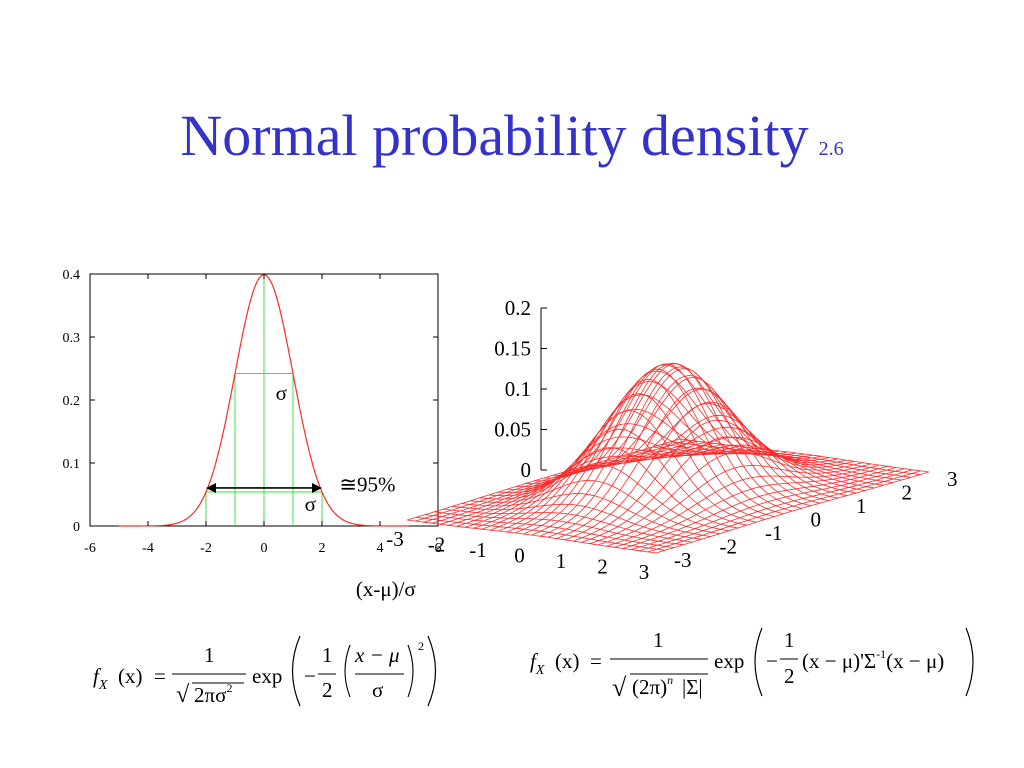 This screenshot has height=768, width=1024. What do you see at coordinates (264, 487) in the screenshot?
I see `two-sigma-arrow` at bounding box center [264, 487].